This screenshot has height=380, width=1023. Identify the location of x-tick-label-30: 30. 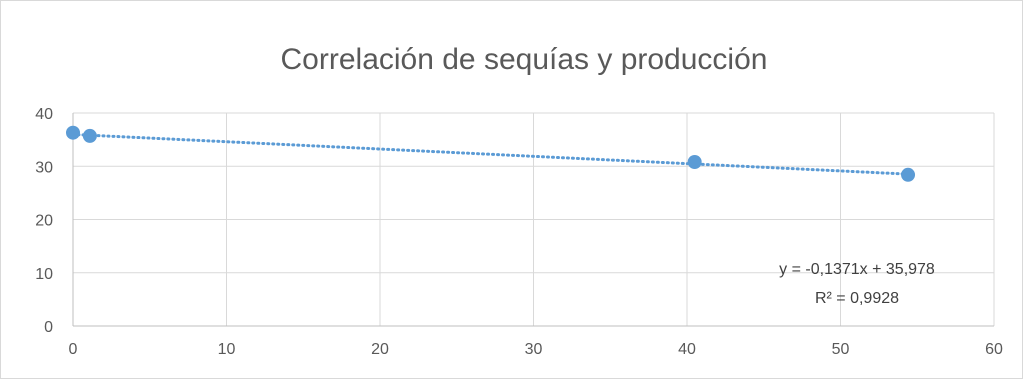
(534, 349).